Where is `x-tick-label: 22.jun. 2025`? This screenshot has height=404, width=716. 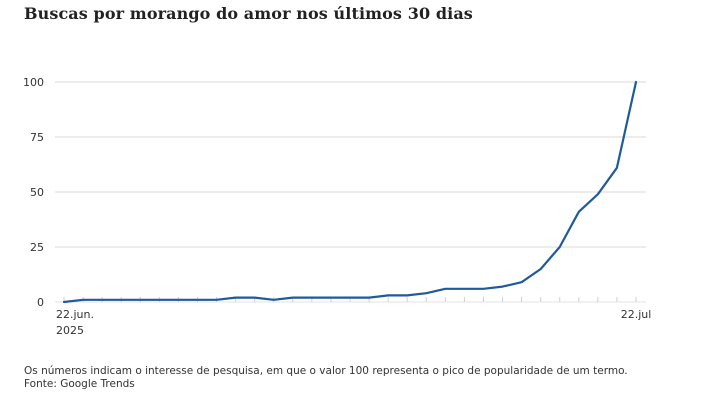
x-tick-label: 22.jun. 2025 is located at coordinates (75, 322).